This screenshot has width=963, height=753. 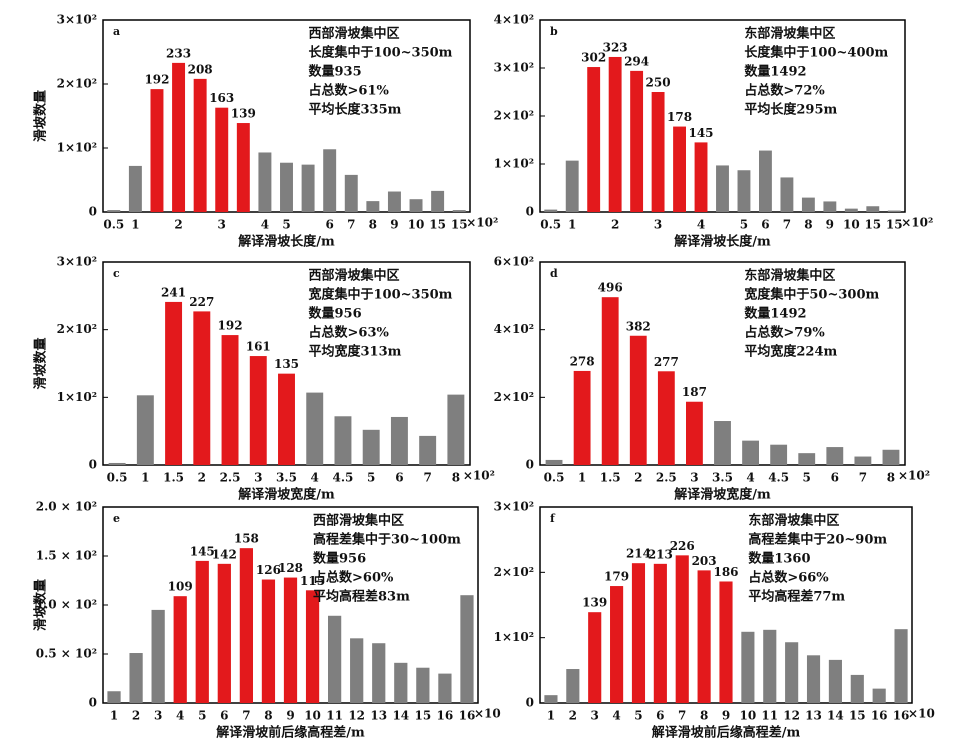 I want to click on value-label: 192, so click(x=230, y=326).